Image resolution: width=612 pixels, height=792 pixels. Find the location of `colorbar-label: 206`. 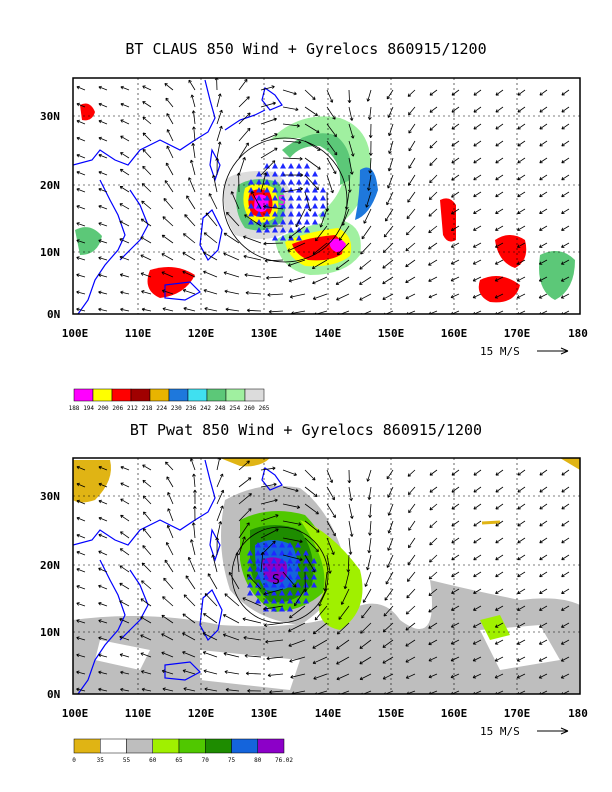

colorbar-label: 206 is located at coordinates (117, 408).